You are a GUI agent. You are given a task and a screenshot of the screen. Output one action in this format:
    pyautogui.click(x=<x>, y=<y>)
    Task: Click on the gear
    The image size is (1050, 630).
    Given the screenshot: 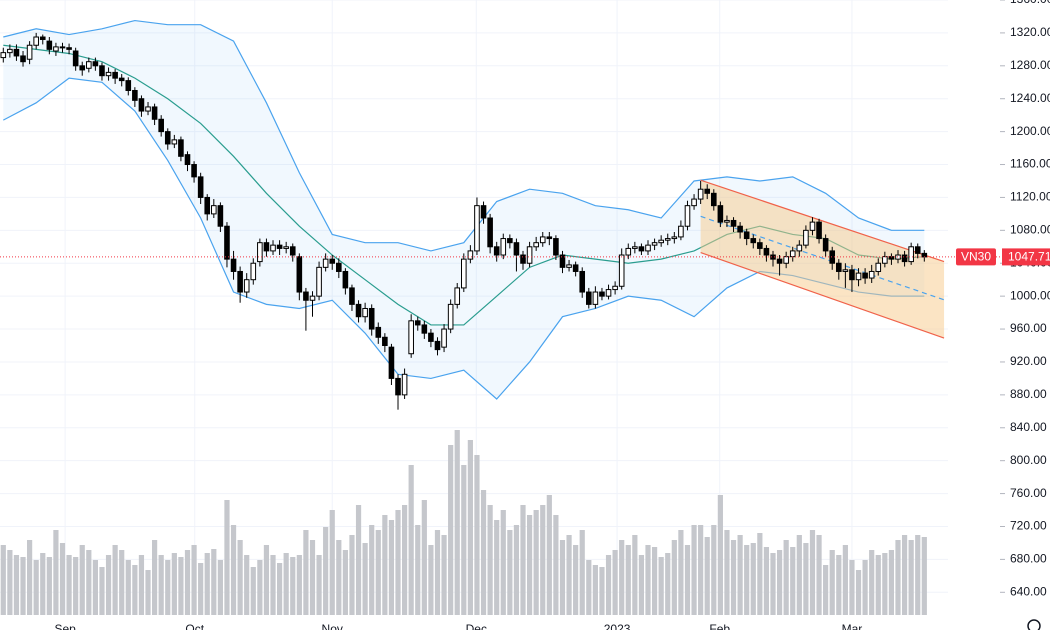 What is the action you would take?
    pyautogui.click(x=1034, y=624)
    